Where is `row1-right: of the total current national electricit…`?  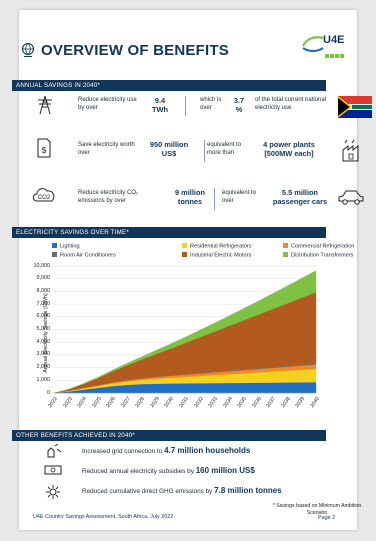 row1-right: of the total current national electricit… is located at coordinates (291, 104).